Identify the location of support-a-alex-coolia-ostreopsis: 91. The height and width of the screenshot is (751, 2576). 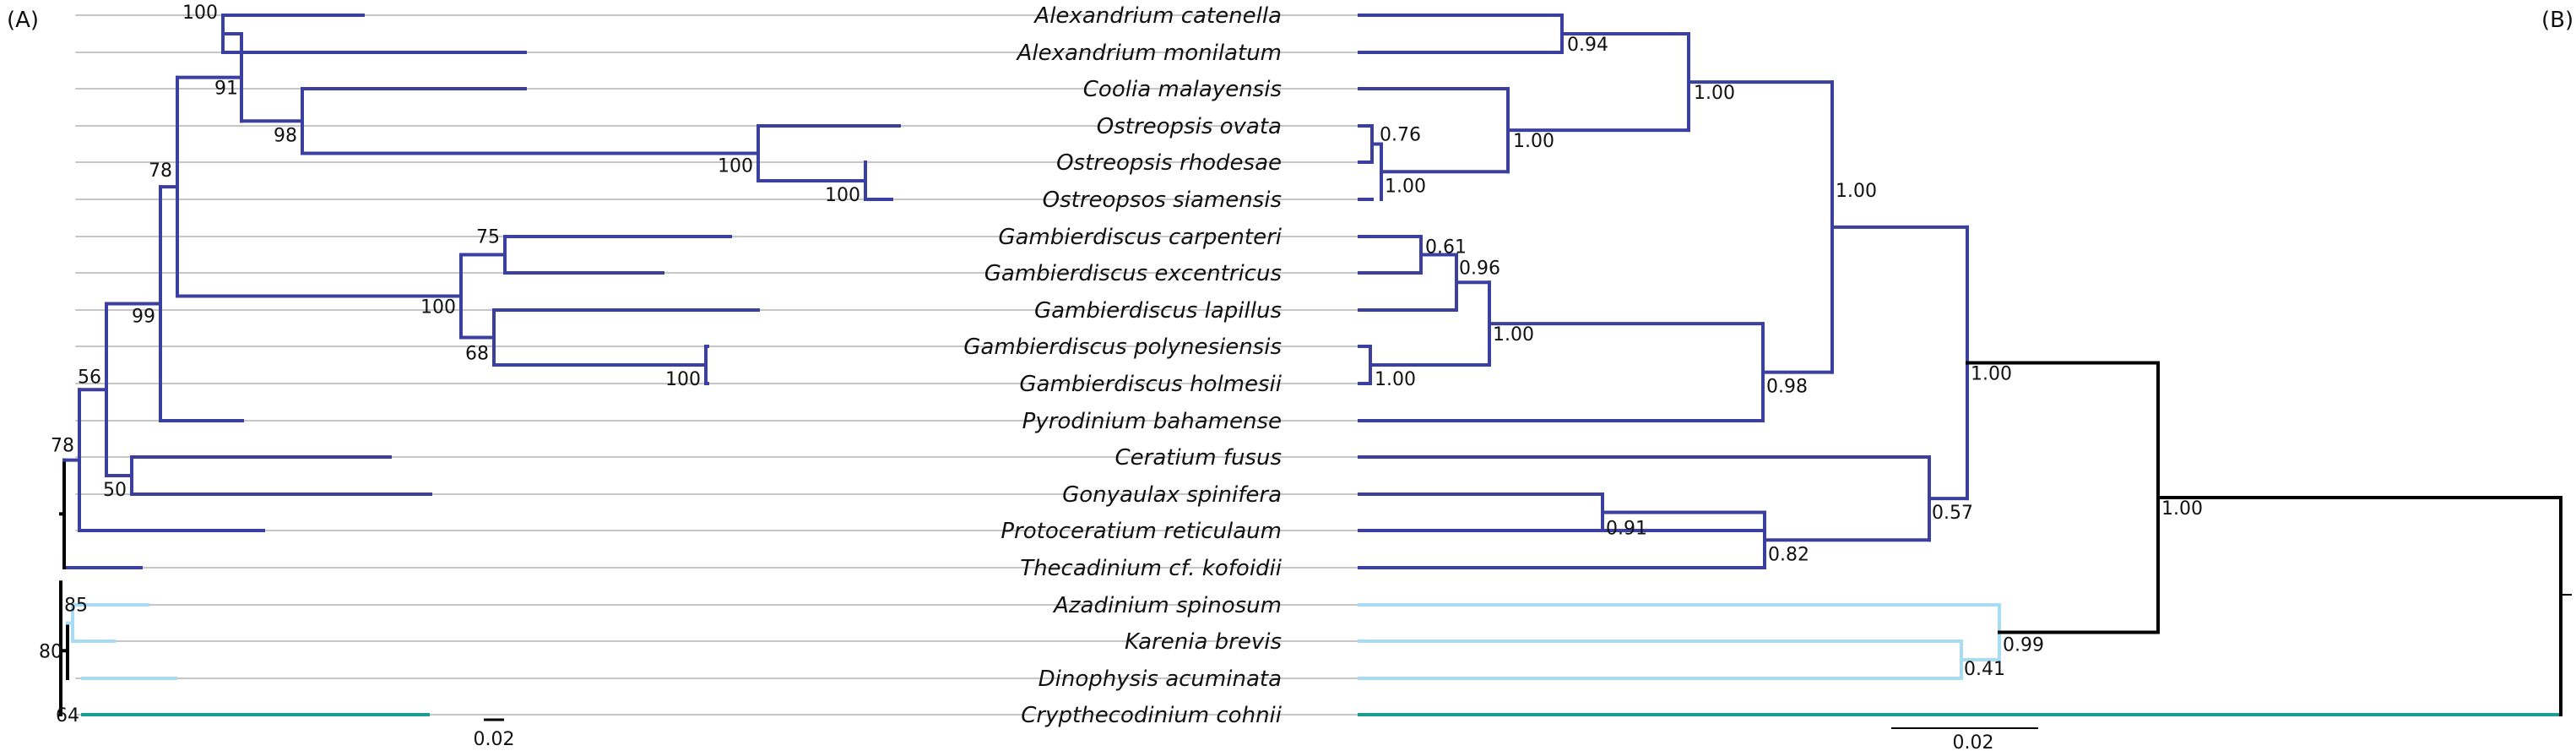
(226, 89).